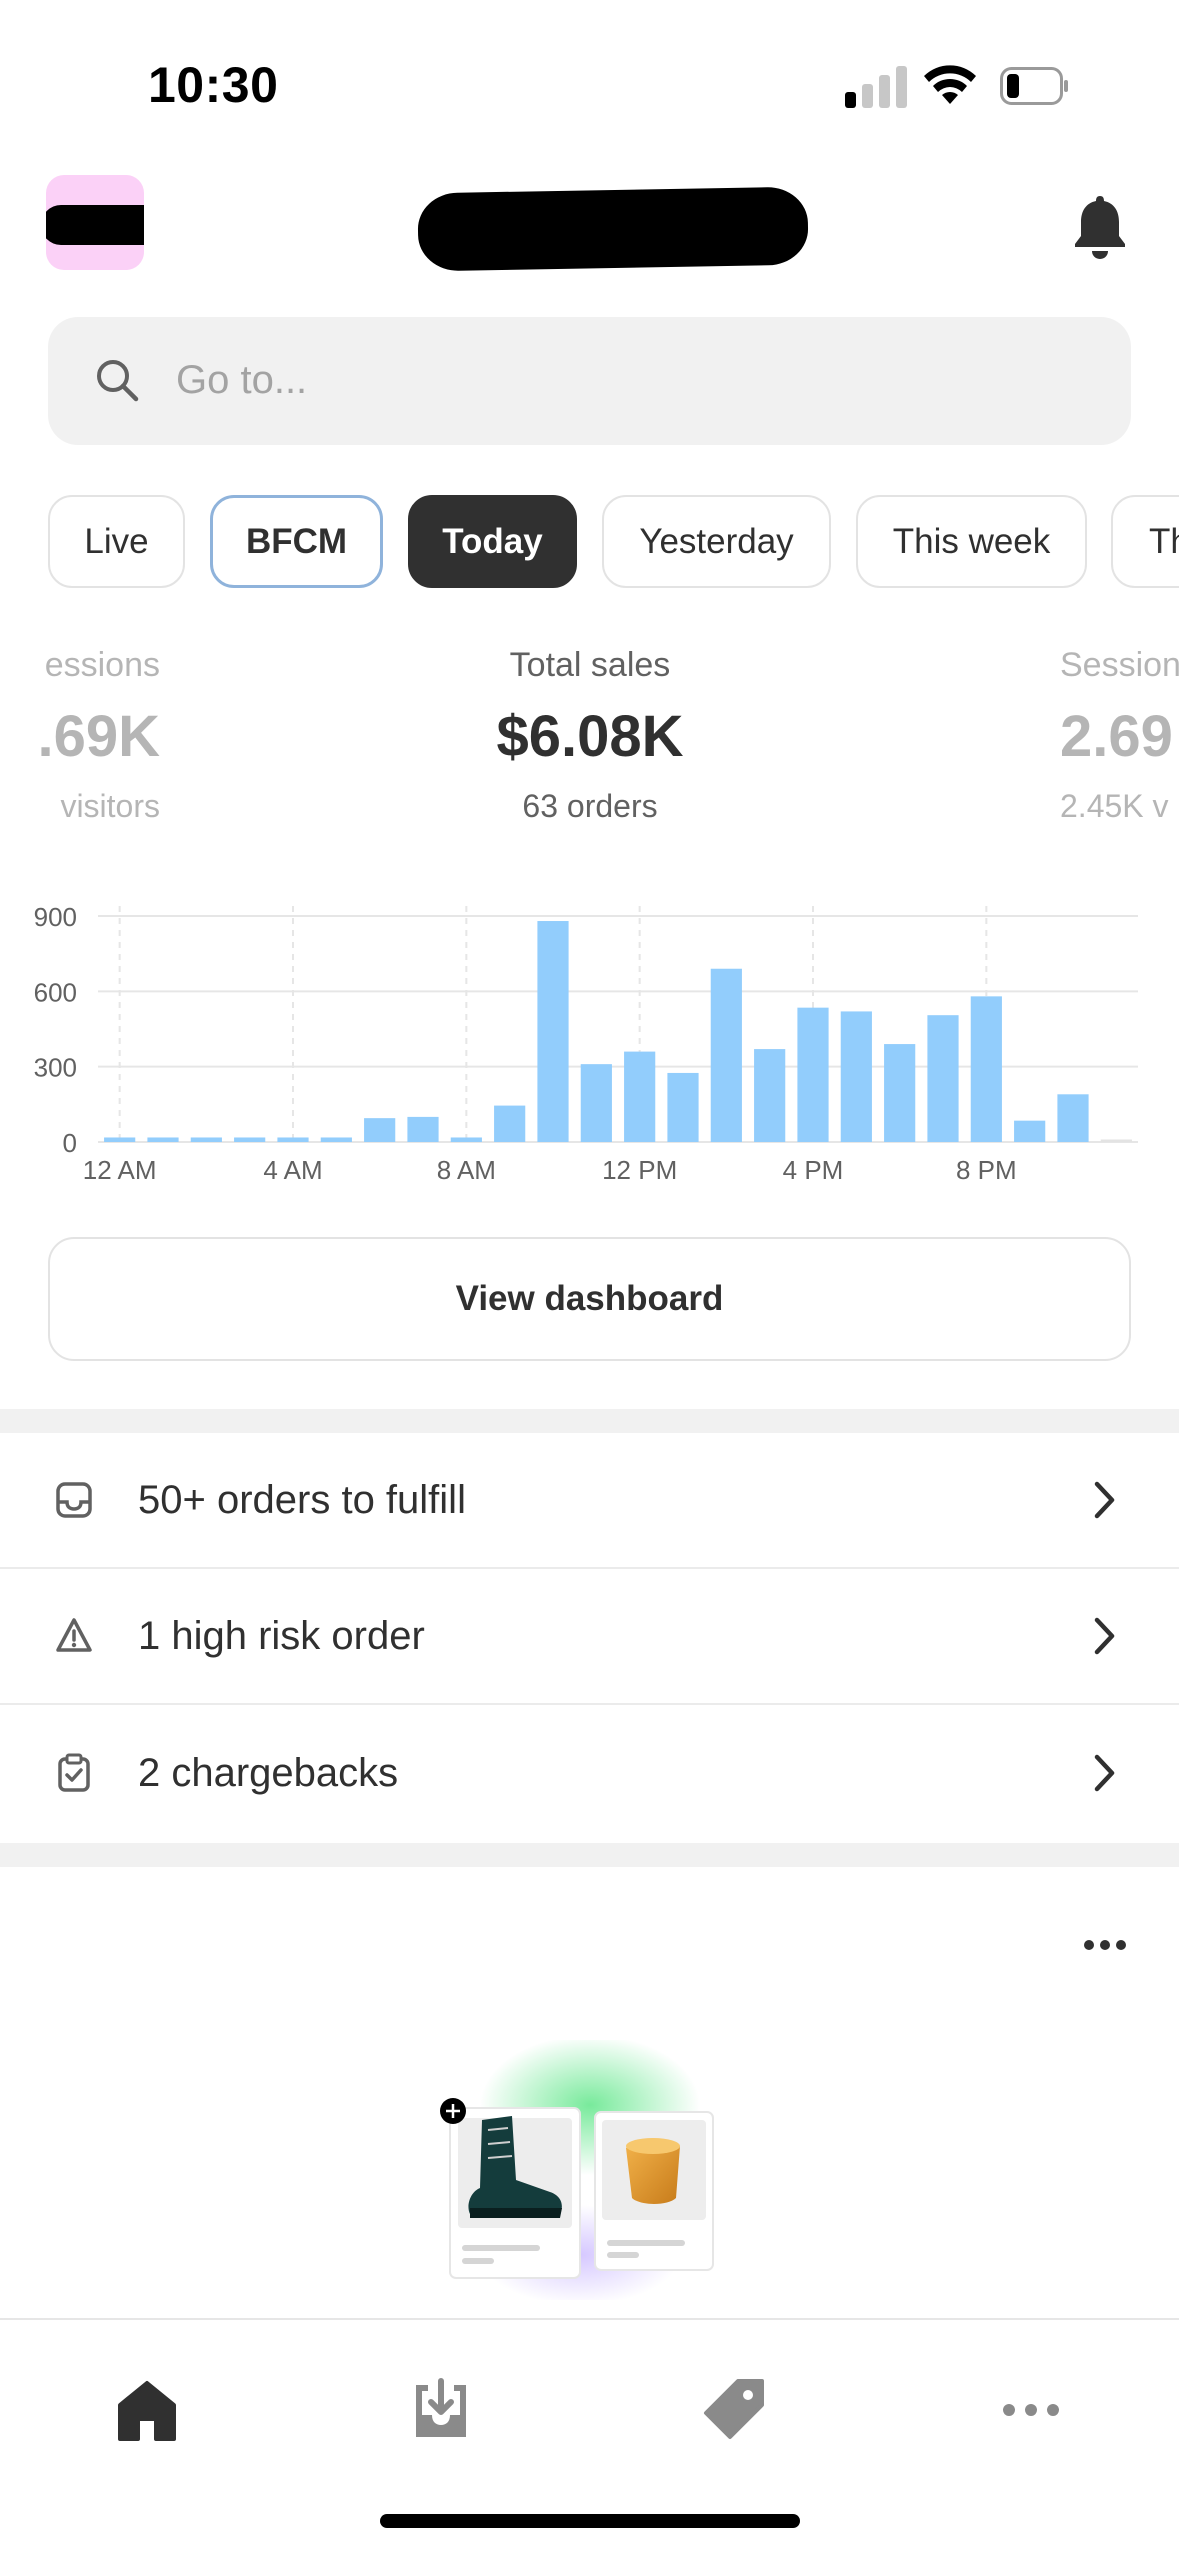 Image resolution: width=1179 pixels, height=2556 pixels. What do you see at coordinates (577, 2170) in the screenshot?
I see `product-illustration` at bounding box center [577, 2170].